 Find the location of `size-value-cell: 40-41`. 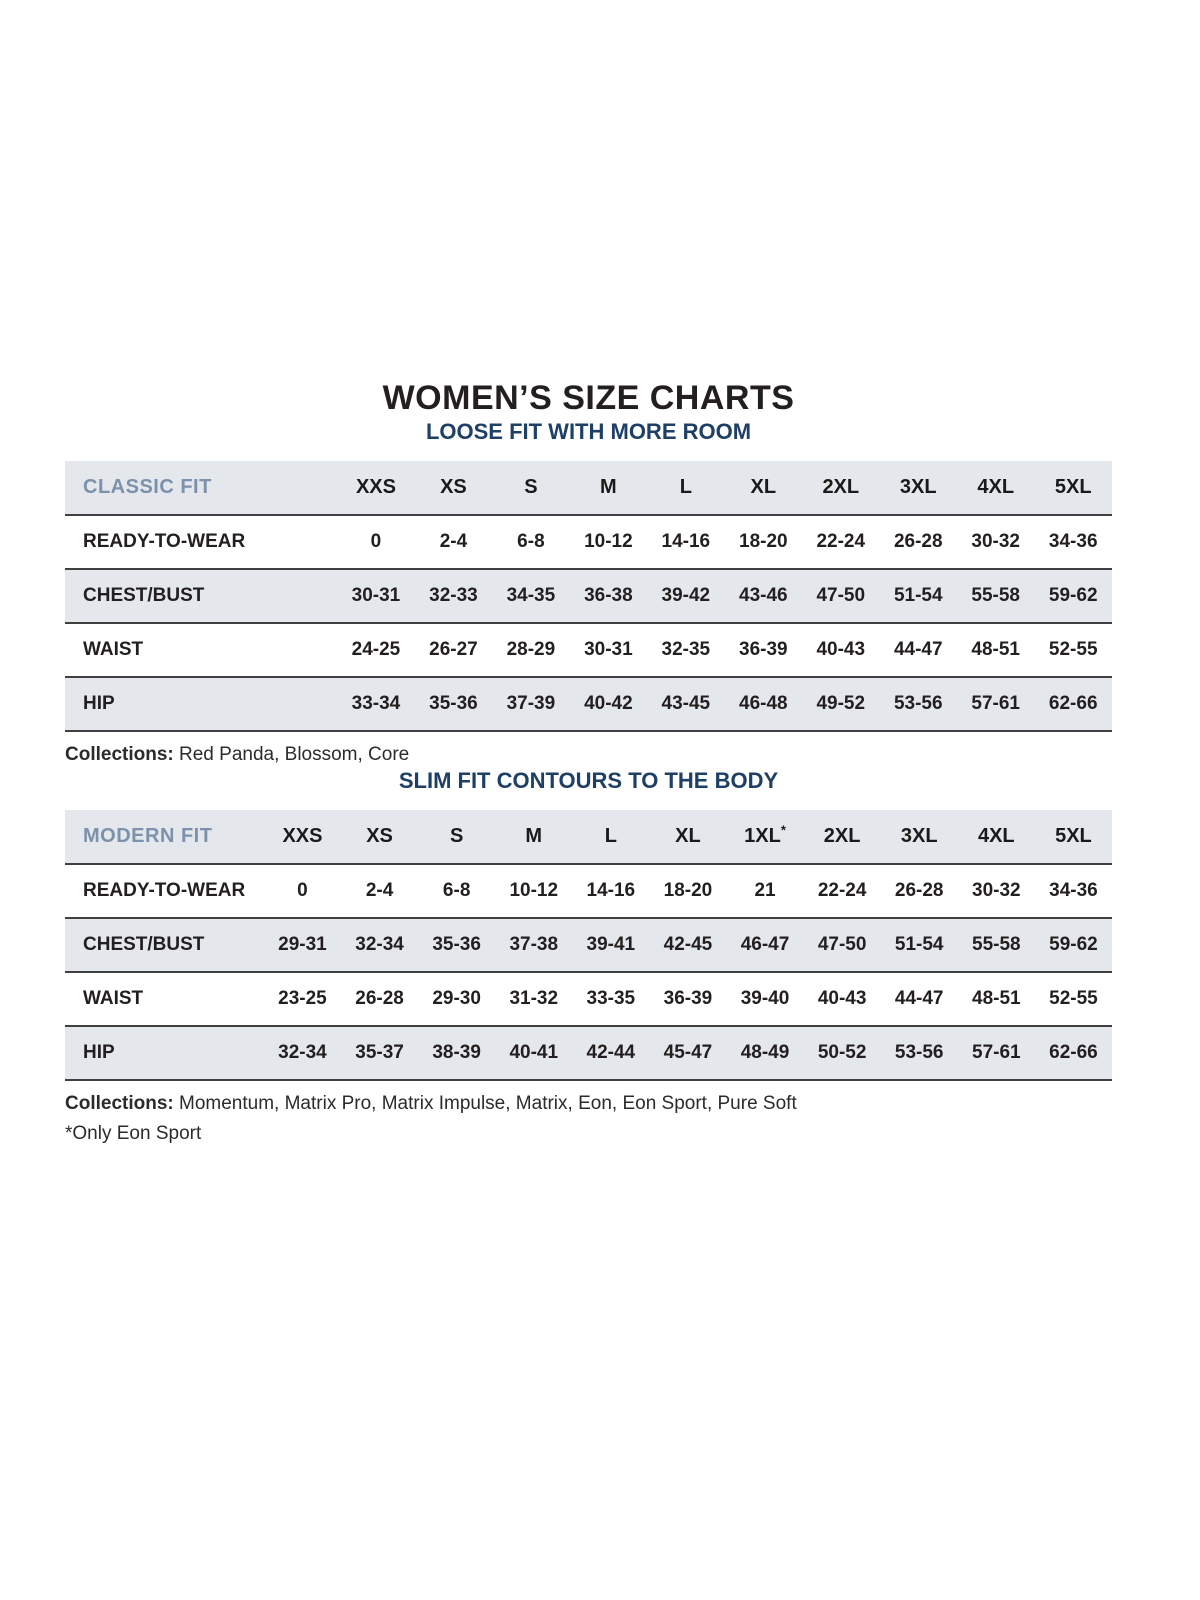

size-value-cell: 40-41 is located at coordinates (534, 1053).